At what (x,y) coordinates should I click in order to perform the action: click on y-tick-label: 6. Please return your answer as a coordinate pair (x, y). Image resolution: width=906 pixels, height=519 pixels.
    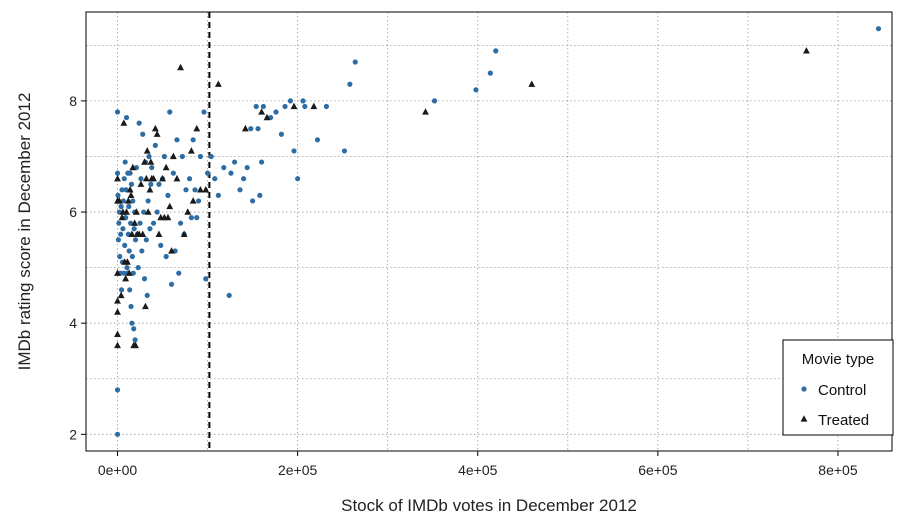
    Looking at the image, I should click on (73, 212).